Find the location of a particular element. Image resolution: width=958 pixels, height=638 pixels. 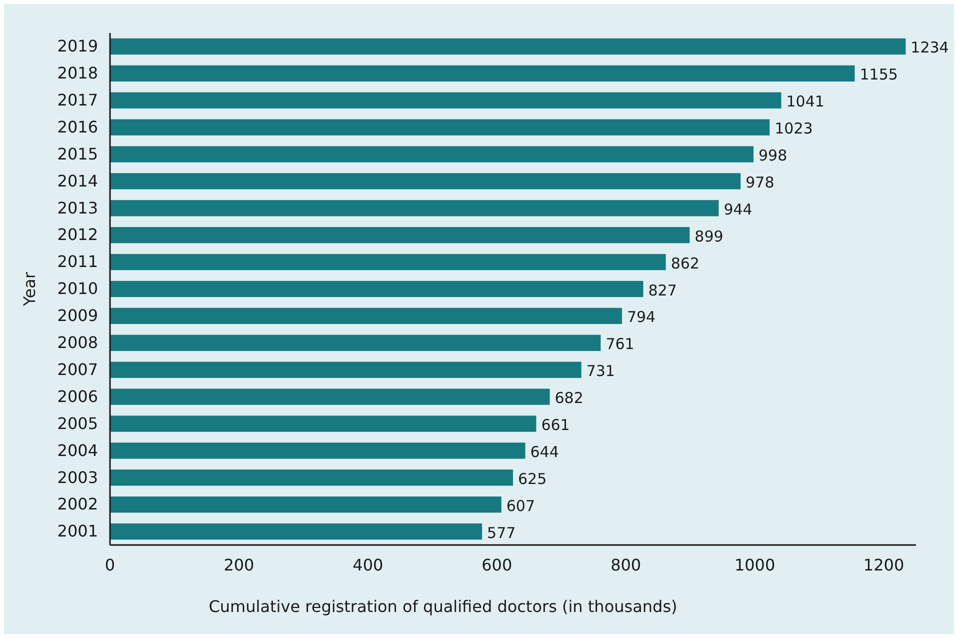

y-tick-label: 2018 is located at coordinates (77, 73).